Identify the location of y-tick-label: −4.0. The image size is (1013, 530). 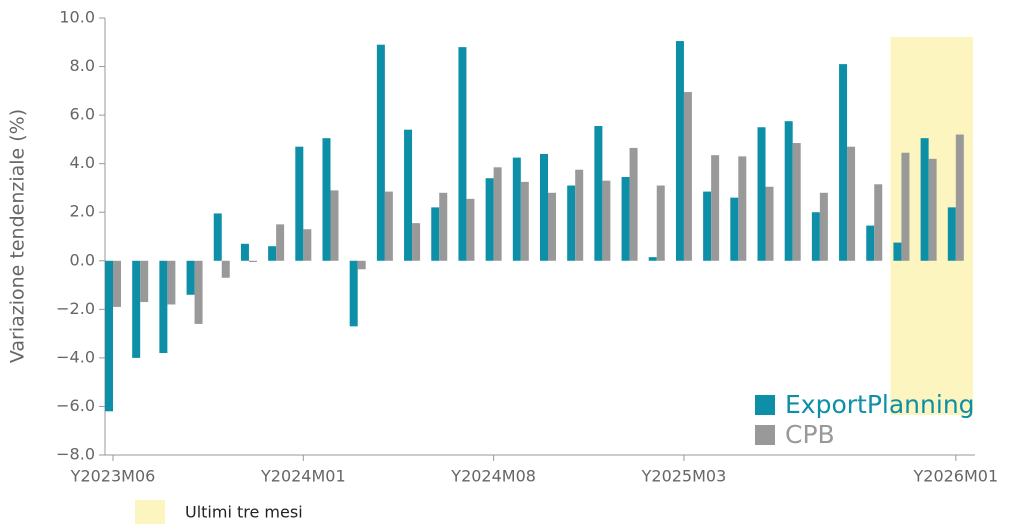
(75, 356).